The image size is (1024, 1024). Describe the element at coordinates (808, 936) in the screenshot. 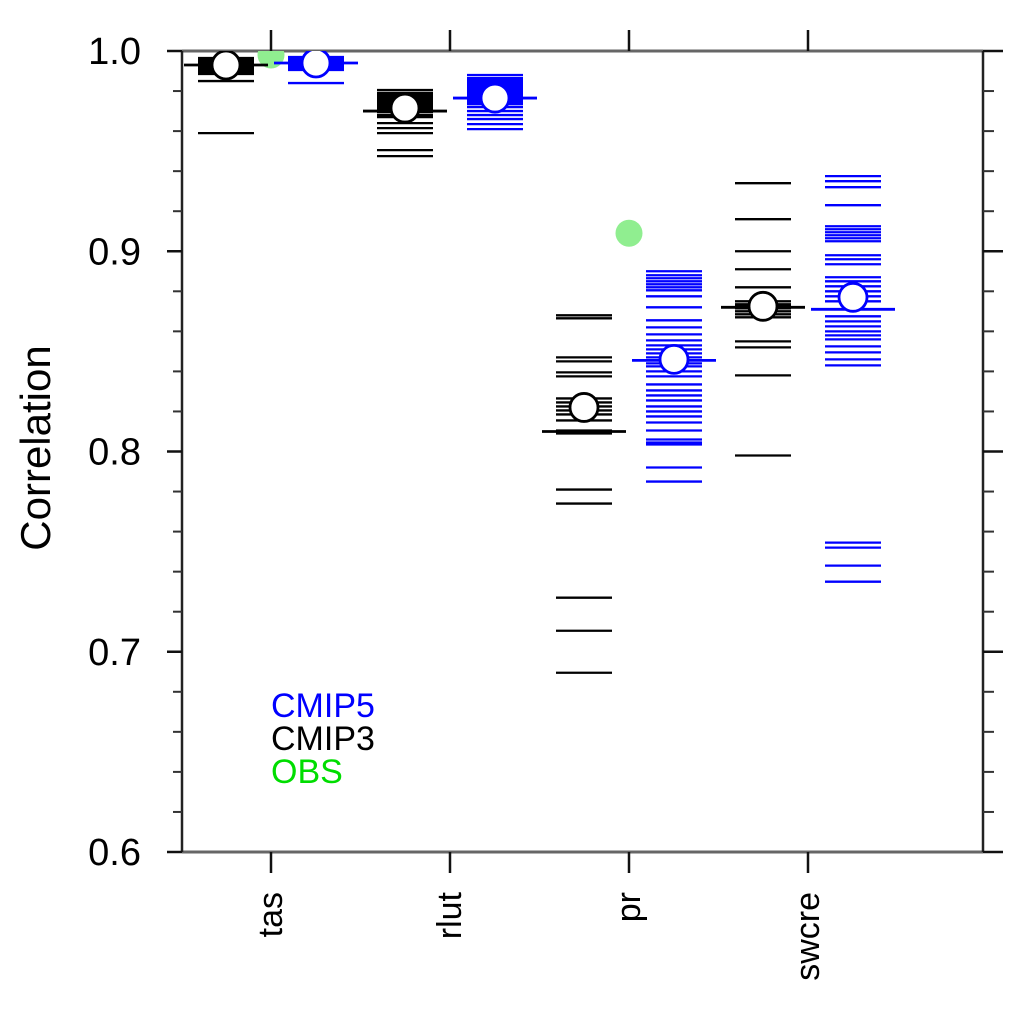

I see `x-tick-label: swcre` at that location.